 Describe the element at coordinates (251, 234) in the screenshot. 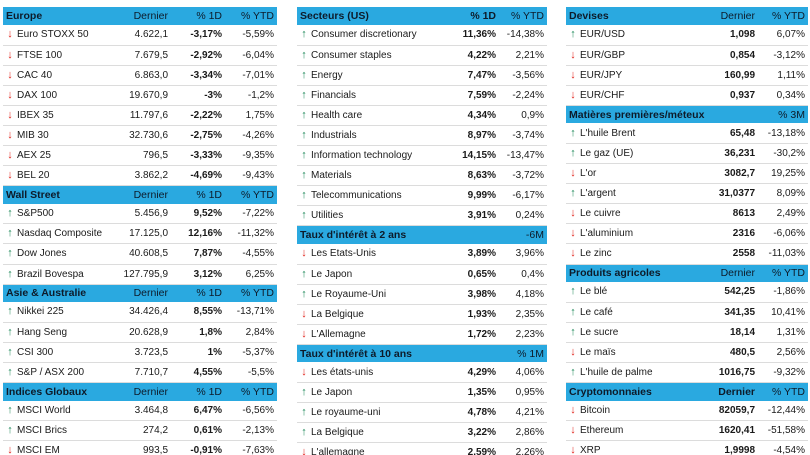

I see `row-ytd: -11,32%` at that location.